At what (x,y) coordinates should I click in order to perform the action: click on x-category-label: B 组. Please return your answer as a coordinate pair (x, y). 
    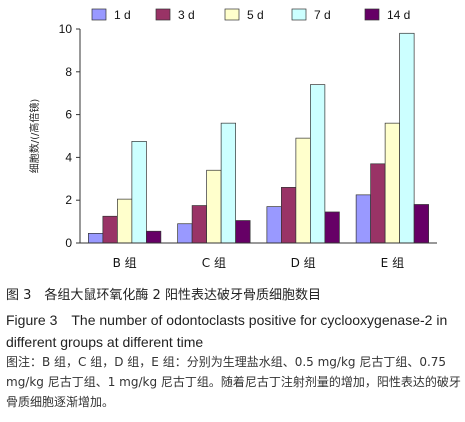
    Looking at the image, I should click on (125, 263).